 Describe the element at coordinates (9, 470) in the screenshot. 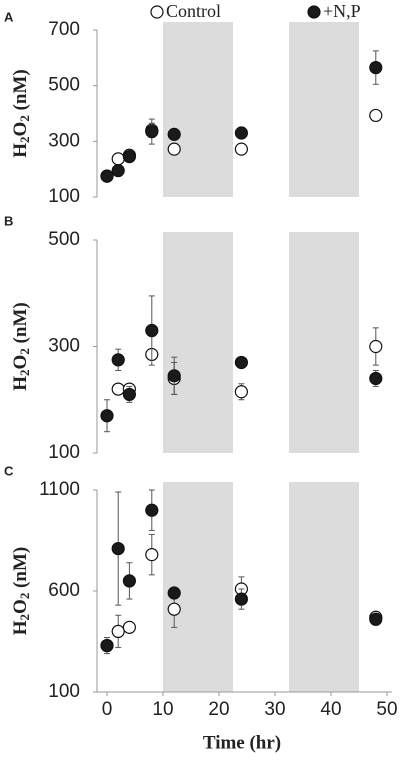

I see `panel-label: C` at that location.